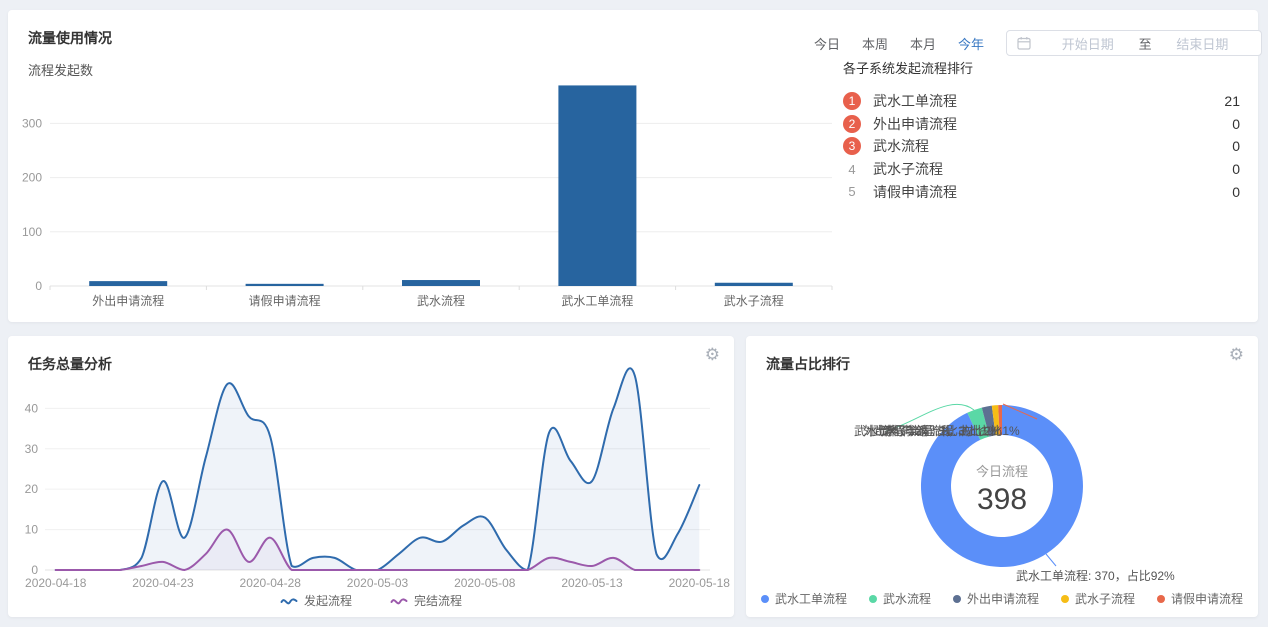 The width and height of the screenshot is (1268, 627). I want to click on y-axis-tick: 200, so click(32, 178).